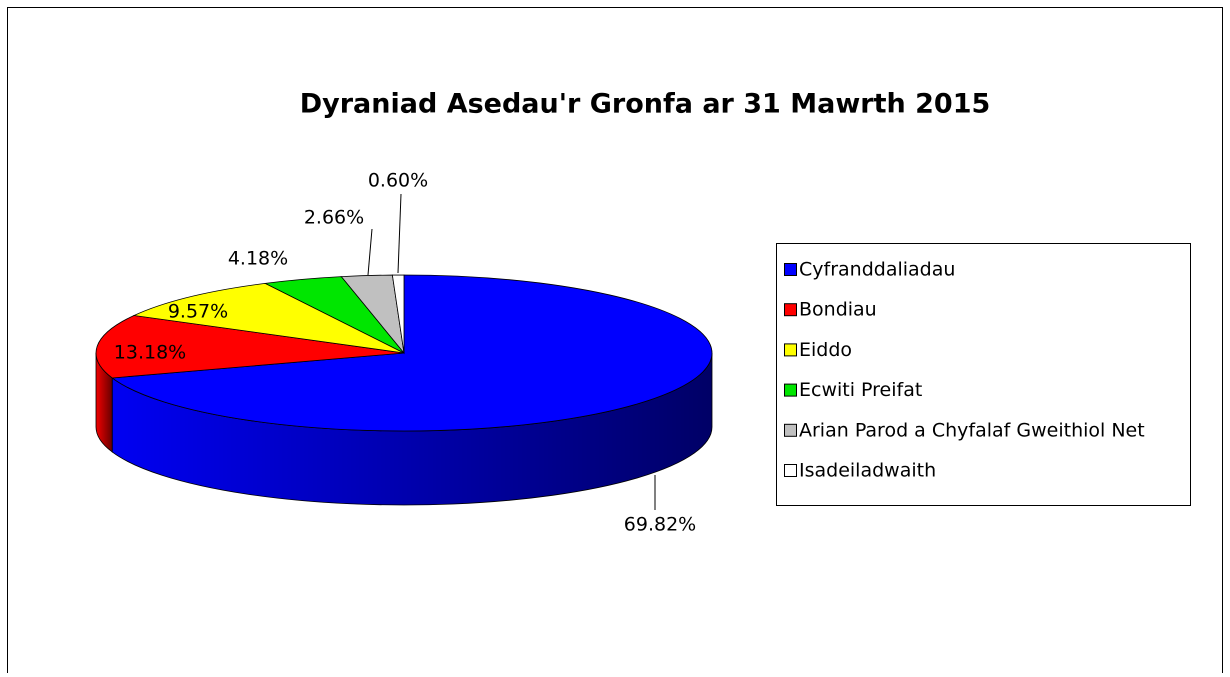 The width and height of the screenshot is (1230, 677). What do you see at coordinates (825, 350) in the screenshot?
I see `legend-label: Eiddo` at bounding box center [825, 350].